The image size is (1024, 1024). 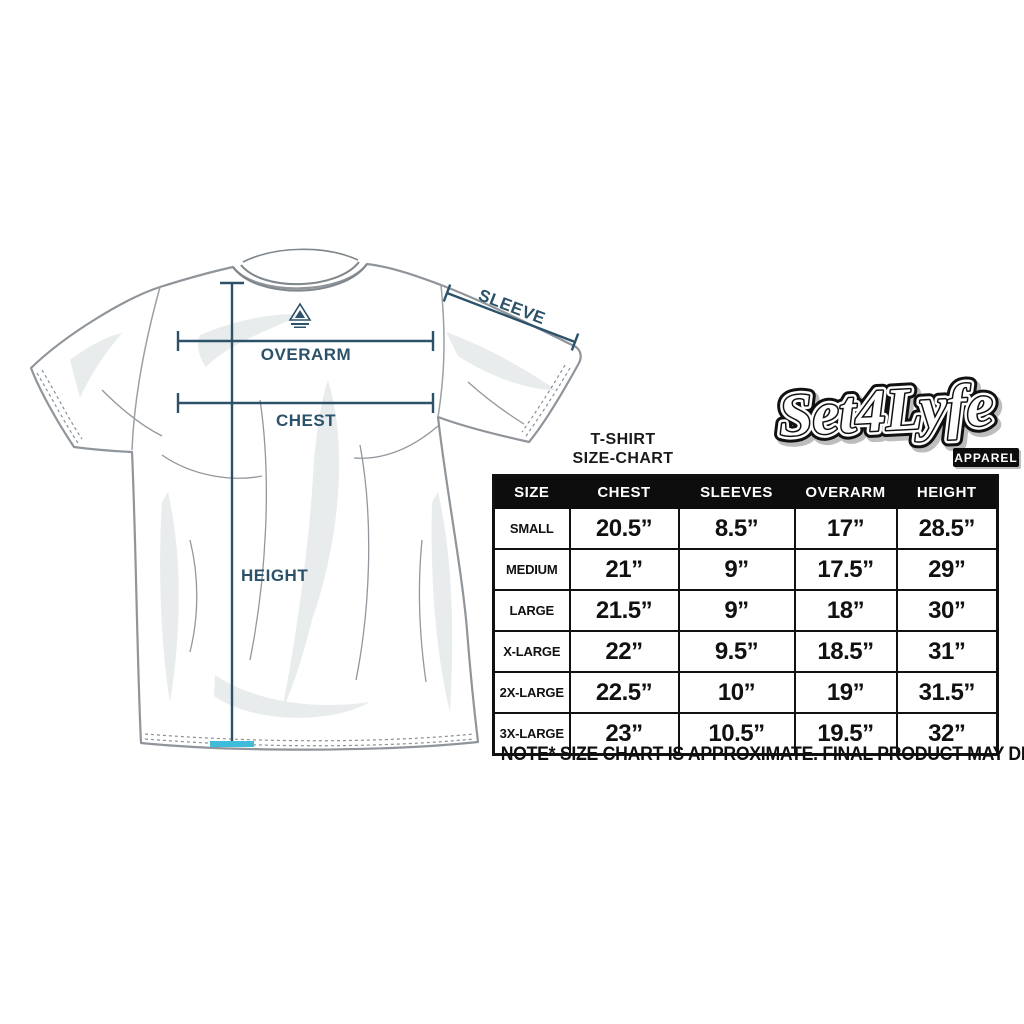 What do you see at coordinates (288, 367) in the screenshot?
I see `tee-armhole-seams` at bounding box center [288, 367].